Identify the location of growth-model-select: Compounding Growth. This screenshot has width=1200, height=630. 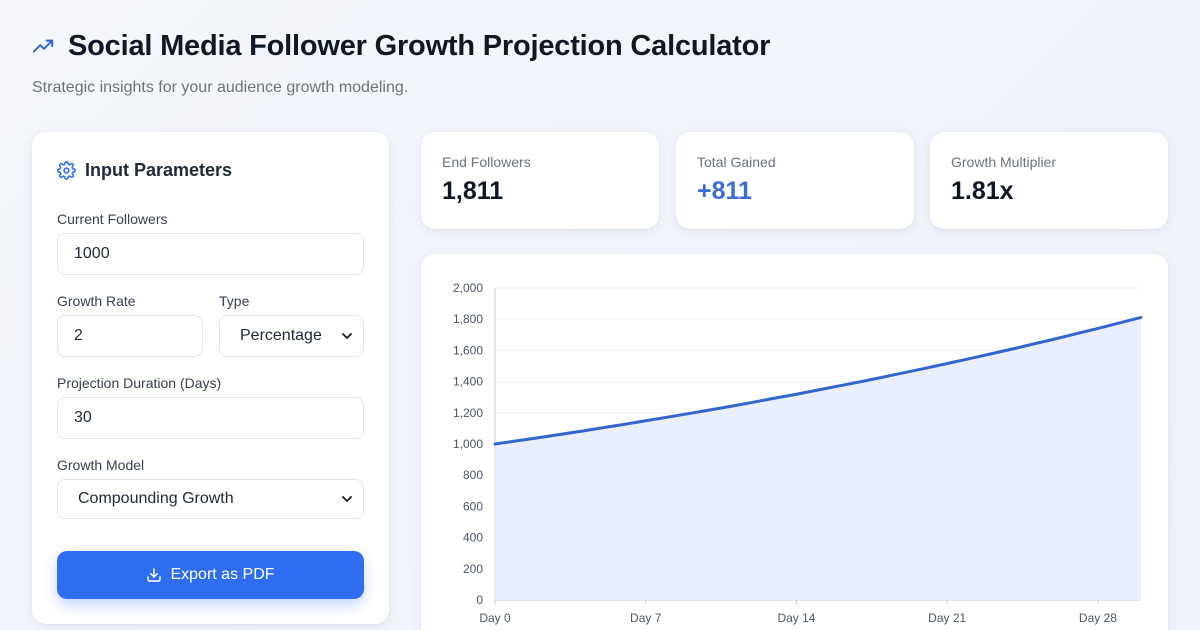
(210, 499).